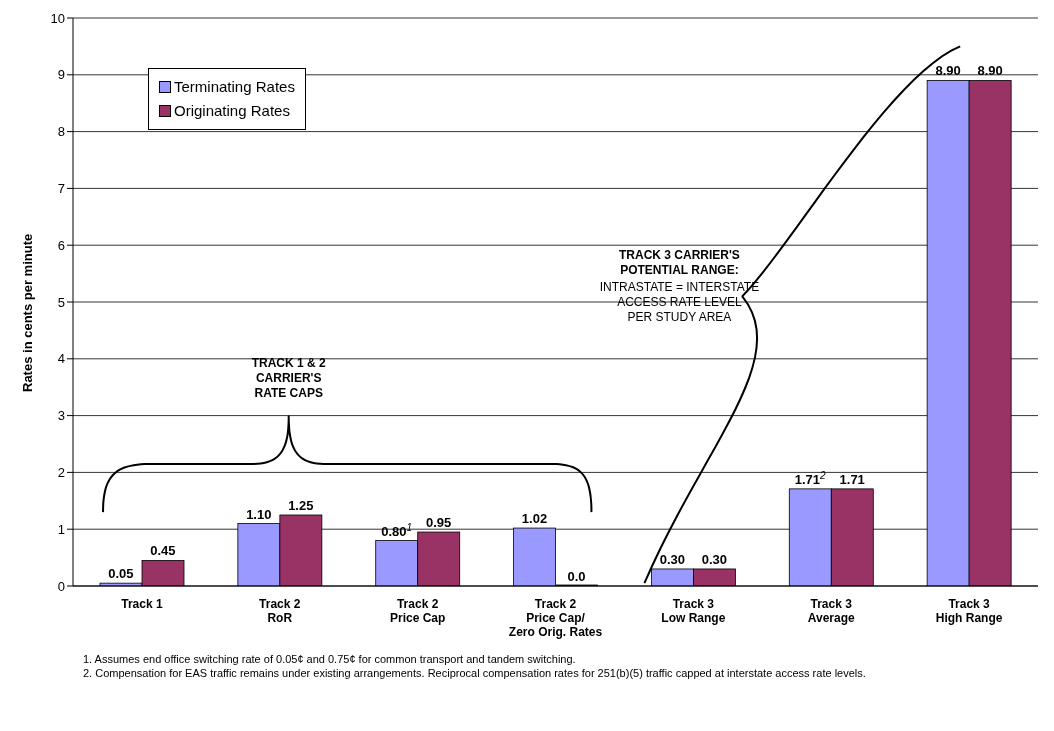 The image size is (1054, 731). What do you see at coordinates (27, 312) in the screenshot?
I see `y-axis-title: Rates in cents per minute` at bounding box center [27, 312].